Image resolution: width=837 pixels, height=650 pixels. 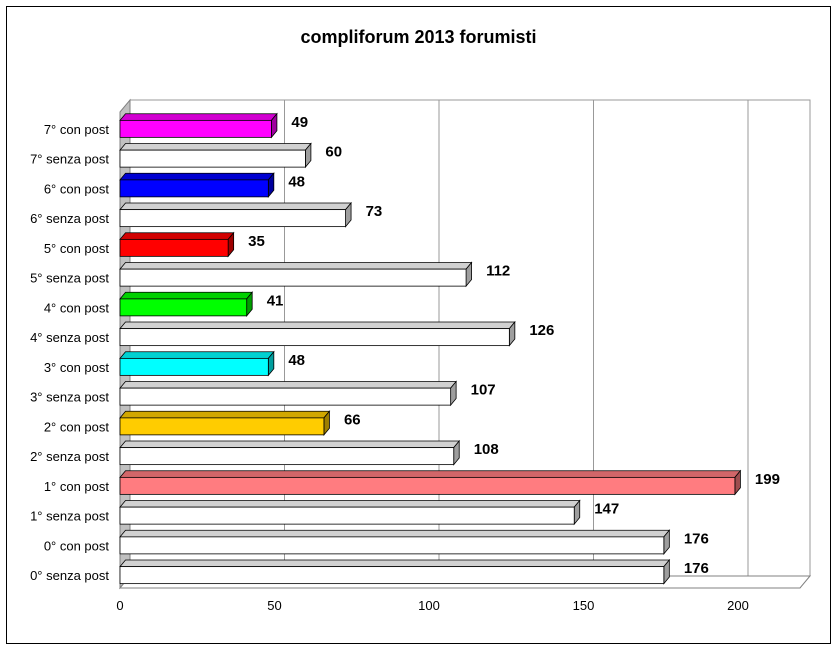 What do you see at coordinates (69, 575) in the screenshot?
I see `category-label-15: 0° senza post` at bounding box center [69, 575].